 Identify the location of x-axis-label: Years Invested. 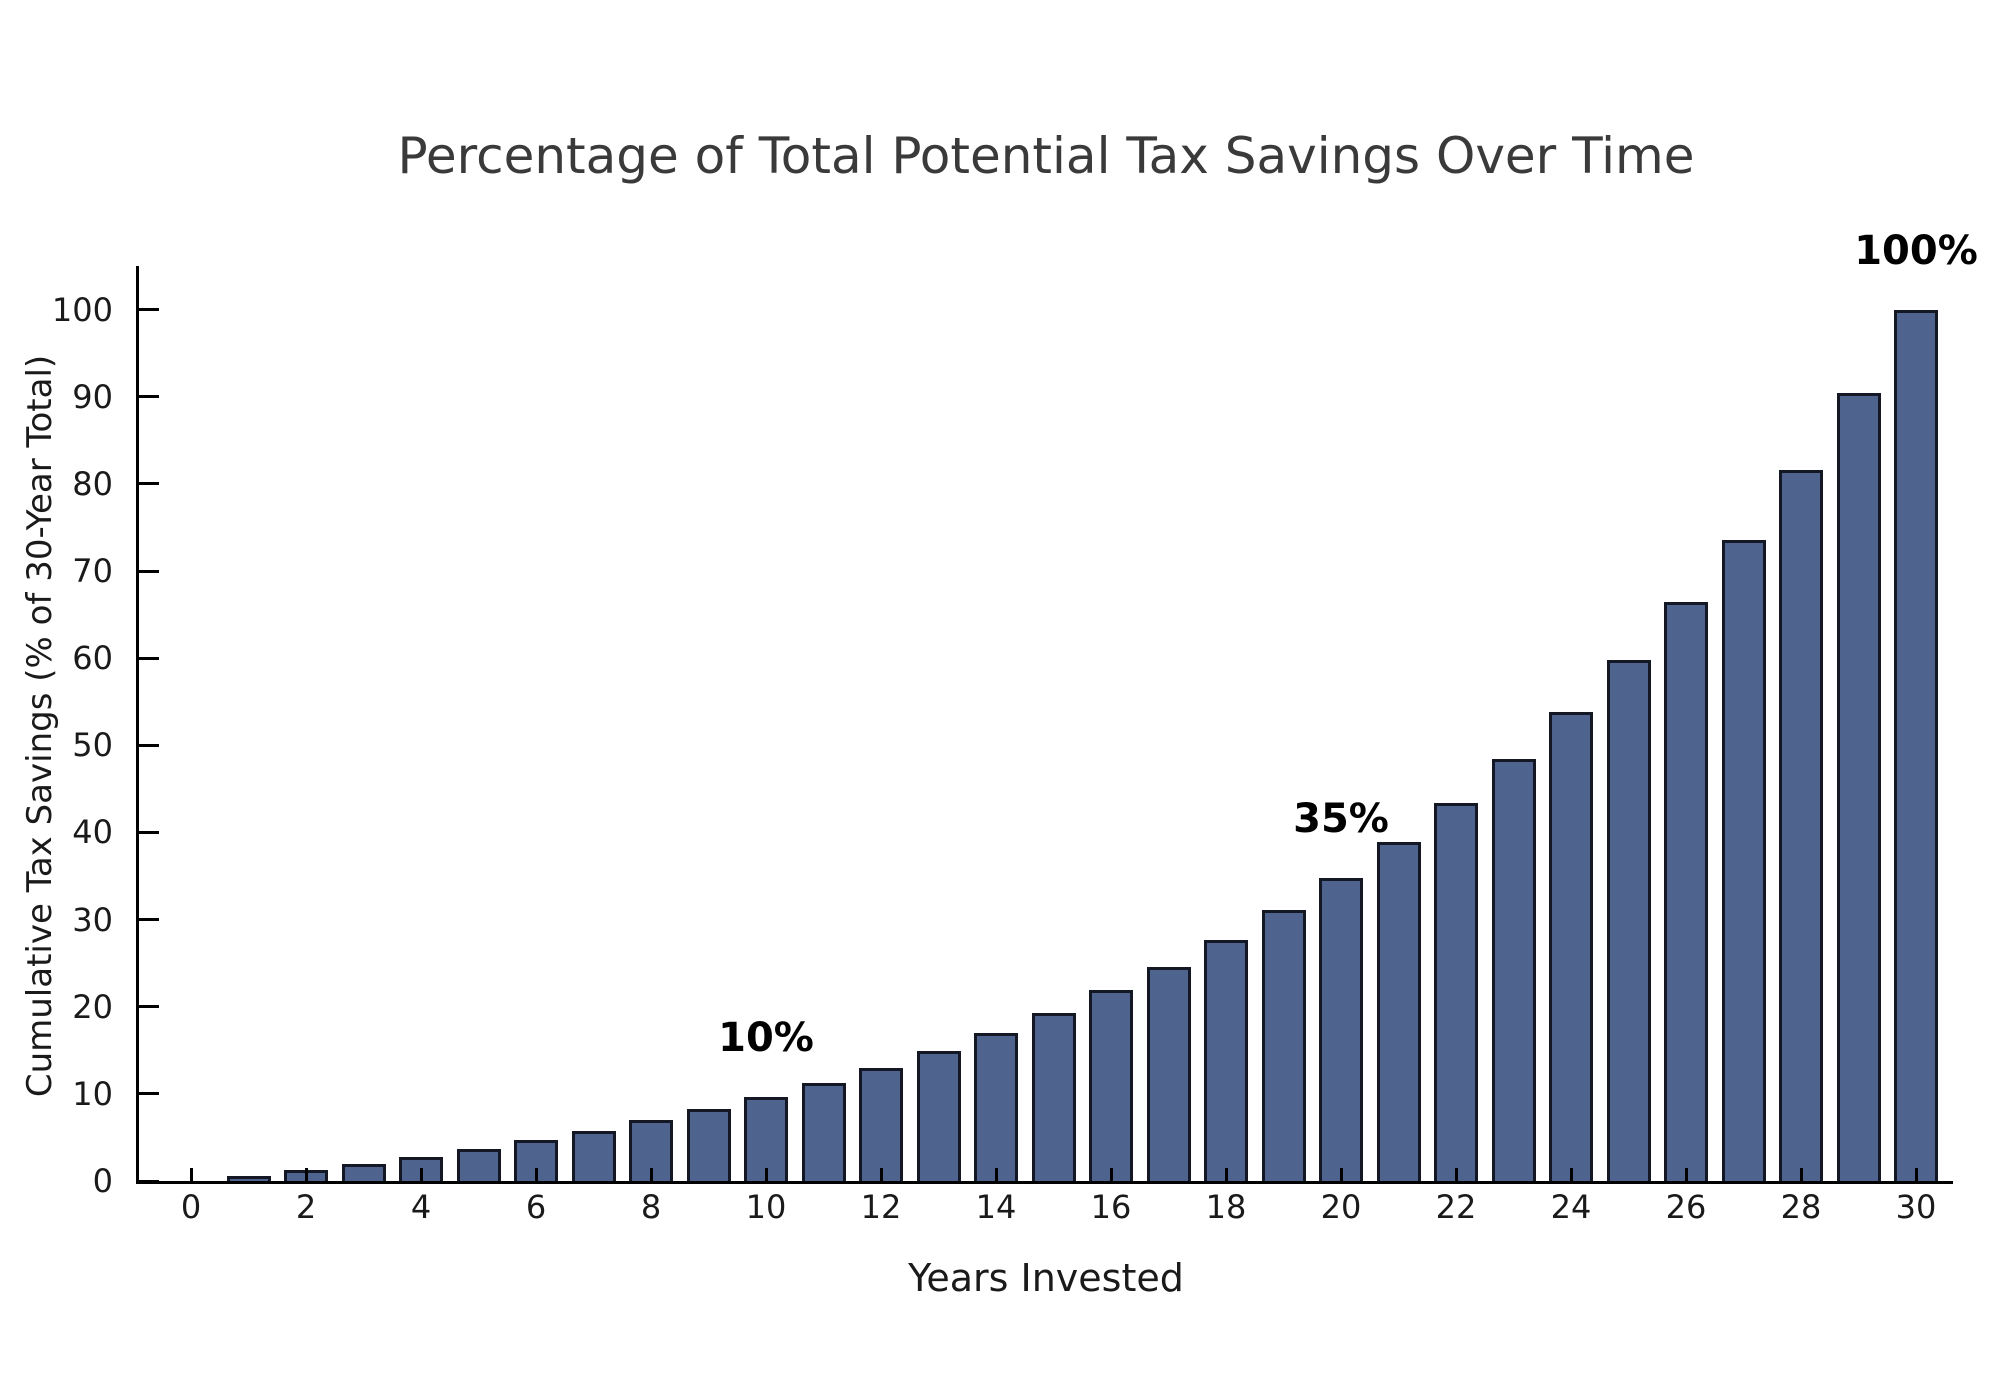
(1046, 1278).